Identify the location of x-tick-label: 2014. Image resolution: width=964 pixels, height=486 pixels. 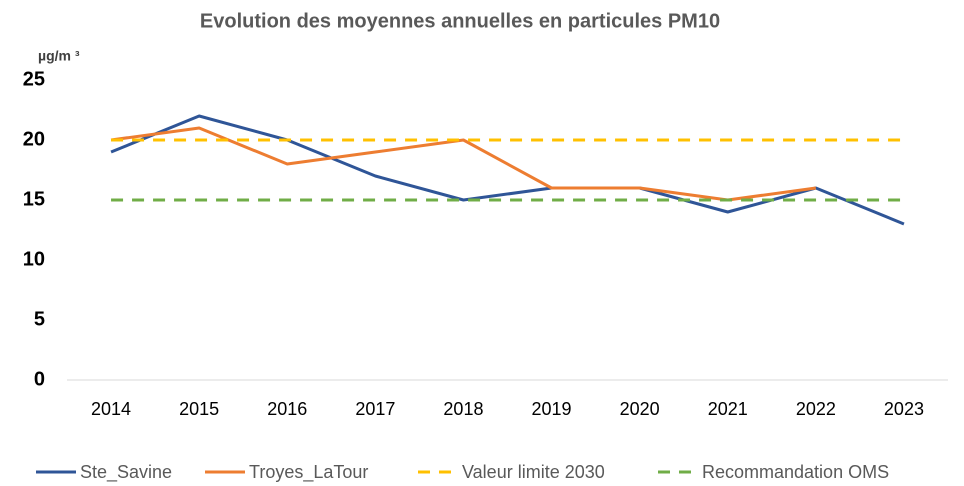
(111, 409).